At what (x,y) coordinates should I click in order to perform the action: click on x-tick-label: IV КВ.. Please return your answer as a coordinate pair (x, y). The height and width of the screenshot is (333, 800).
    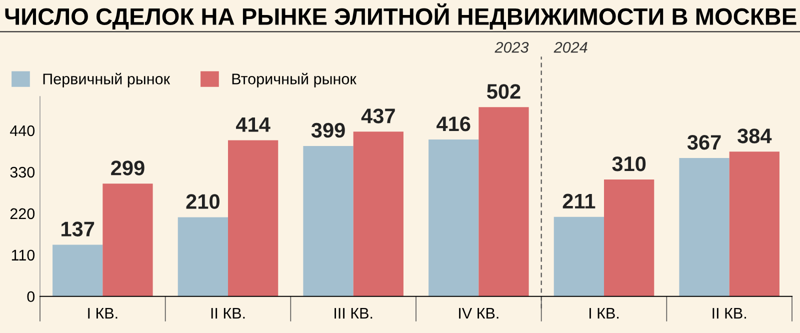
    Looking at the image, I should click on (478, 313).